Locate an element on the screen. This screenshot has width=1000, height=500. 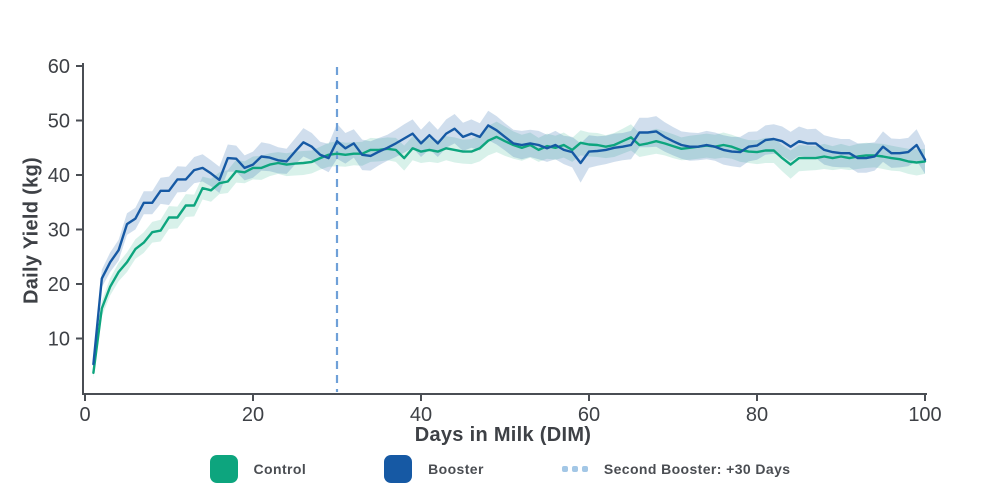
legend-item-second-booster: Second Booster: +30 Days is located at coordinates (676, 469).